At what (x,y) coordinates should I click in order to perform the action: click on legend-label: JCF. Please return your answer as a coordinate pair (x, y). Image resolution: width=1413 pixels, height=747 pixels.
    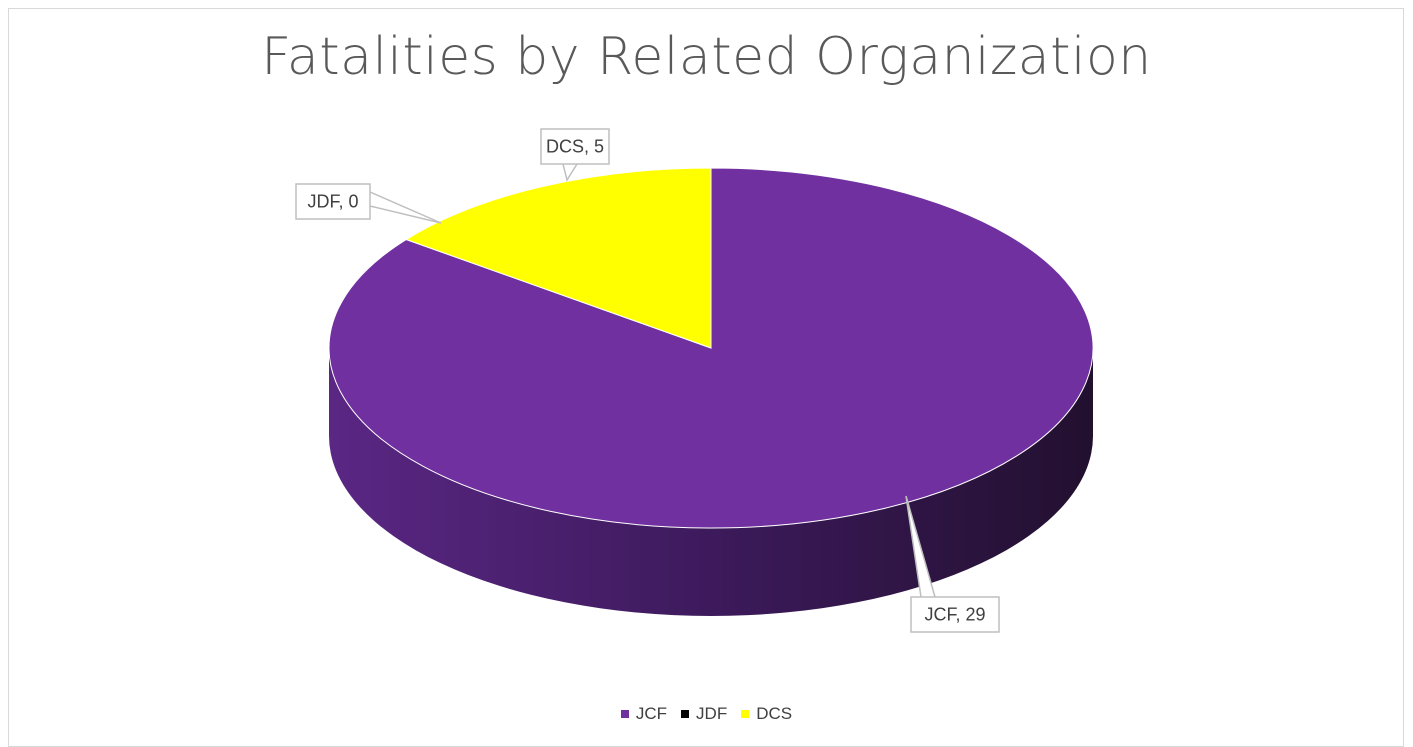
    Looking at the image, I should click on (651, 713).